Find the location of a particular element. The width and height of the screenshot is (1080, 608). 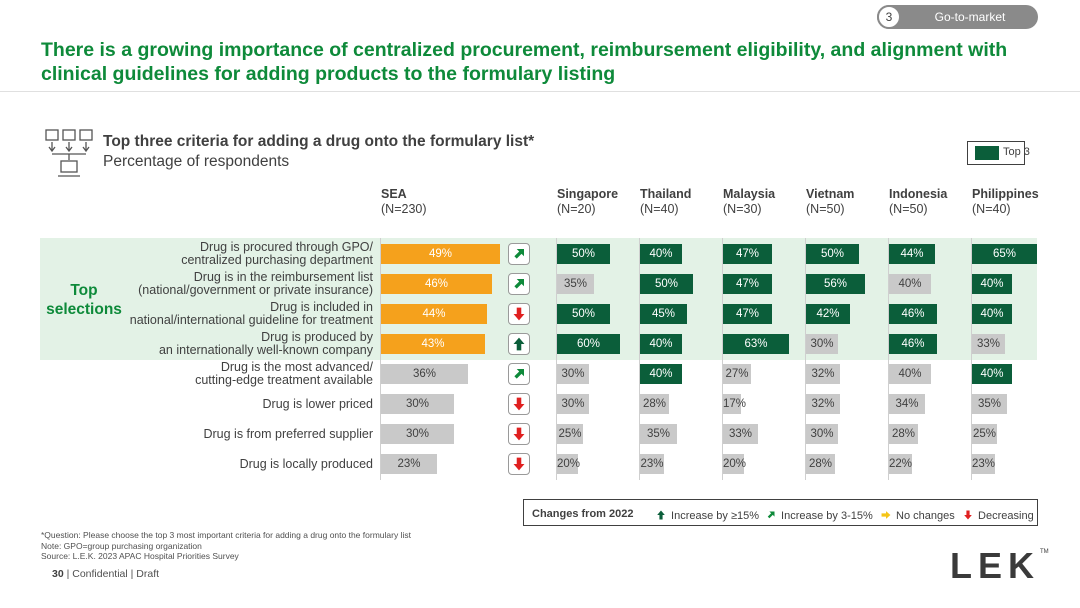

chart-subtitle: Percentage of respondents is located at coordinates (196, 161).